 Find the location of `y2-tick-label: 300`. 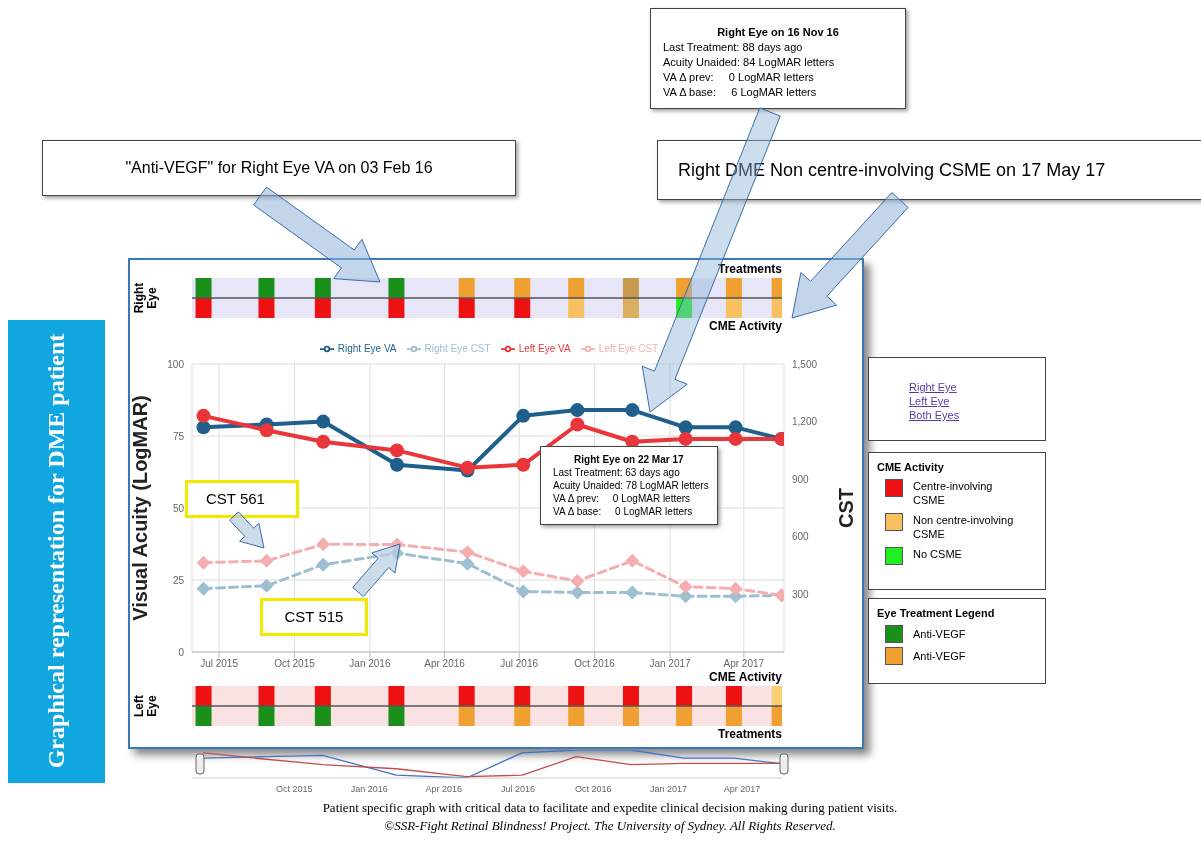

y2-tick-label: 300 is located at coordinates (801, 594).